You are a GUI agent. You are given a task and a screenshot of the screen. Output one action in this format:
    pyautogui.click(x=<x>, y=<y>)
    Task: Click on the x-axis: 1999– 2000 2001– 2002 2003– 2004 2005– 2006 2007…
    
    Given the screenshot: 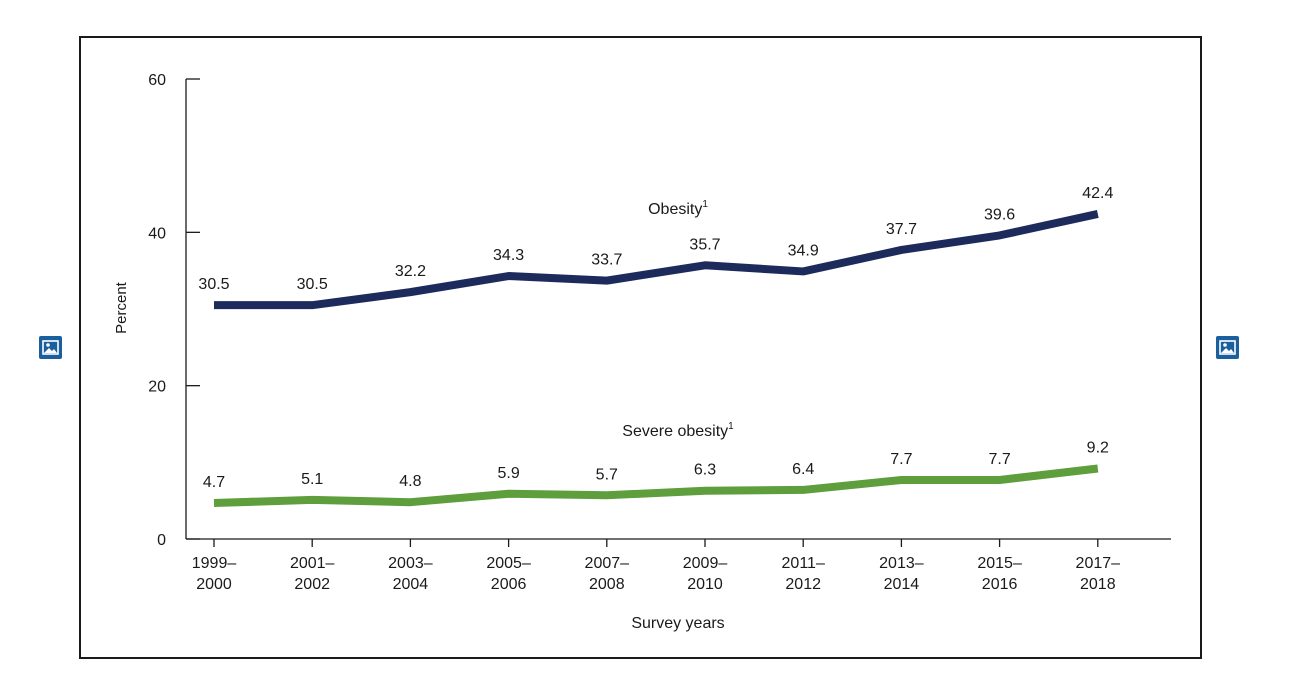 What is the action you would take?
    pyautogui.click(x=678, y=565)
    